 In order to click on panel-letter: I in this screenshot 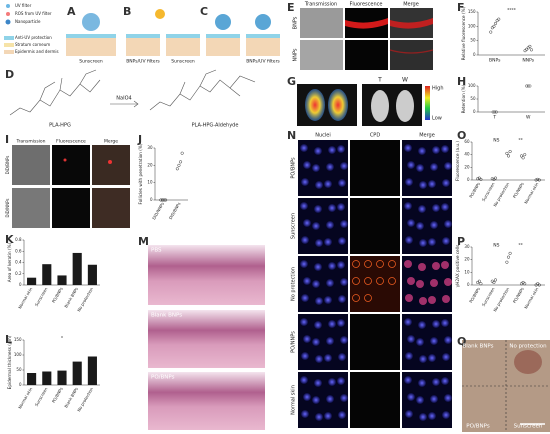, I will do `click(7, 139)`.